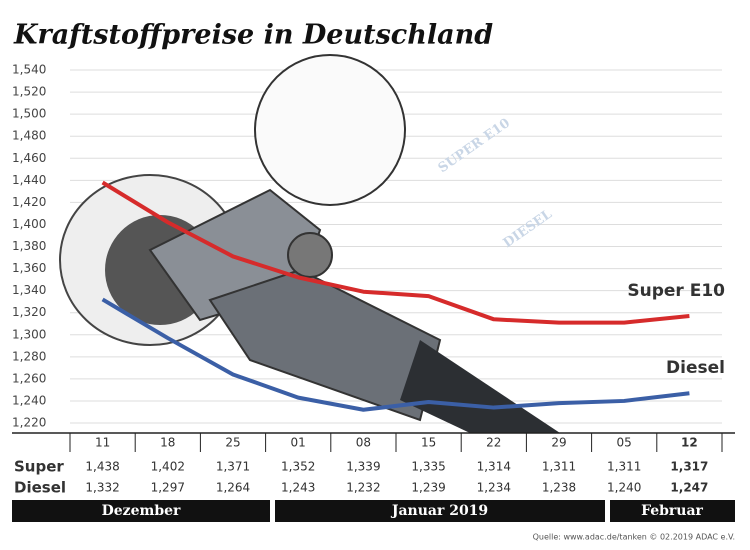  I want to click on value-label: 1,314, so click(494, 467).